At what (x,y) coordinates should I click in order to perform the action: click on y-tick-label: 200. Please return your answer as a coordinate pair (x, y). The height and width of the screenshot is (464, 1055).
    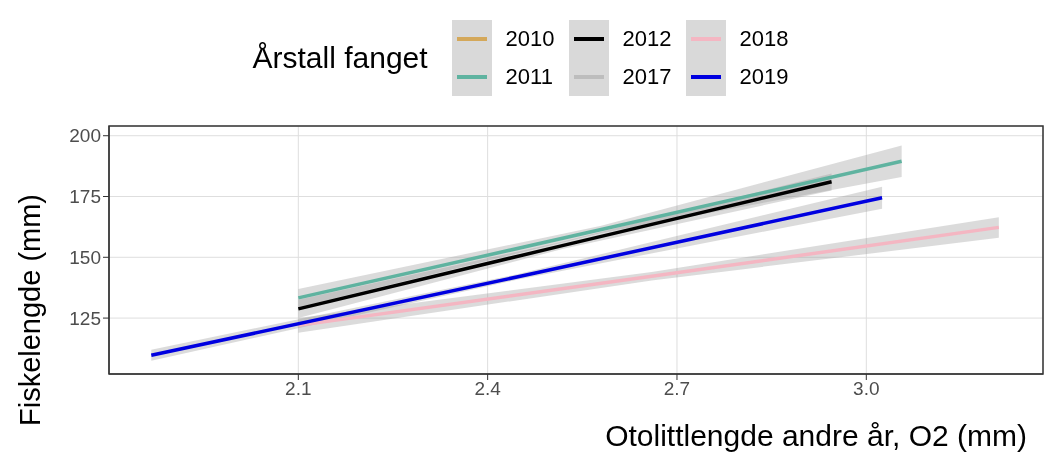
    Looking at the image, I should click on (85, 136).